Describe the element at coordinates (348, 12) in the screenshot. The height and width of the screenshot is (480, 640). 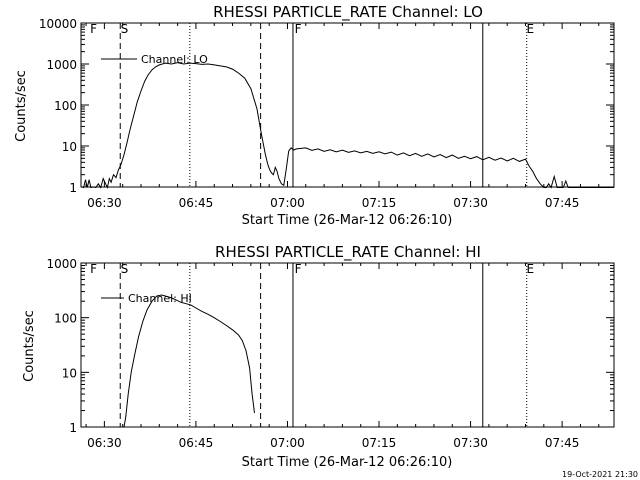
I see `chart-title-lo: RHESSI PARTICLE_RATE Channel: LO` at that location.